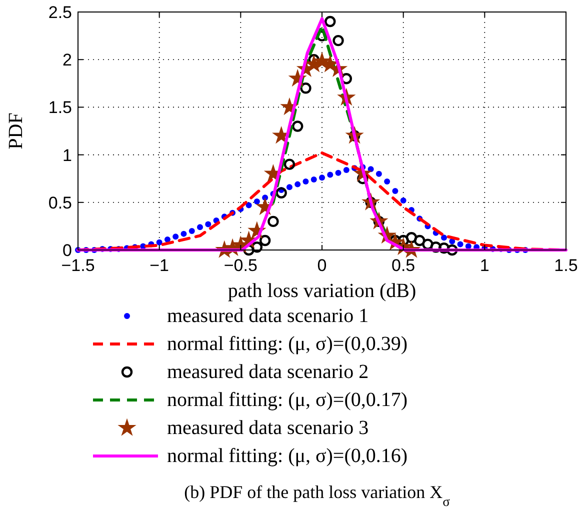  I want to click on y-tick-label: 2, so click(67, 60).